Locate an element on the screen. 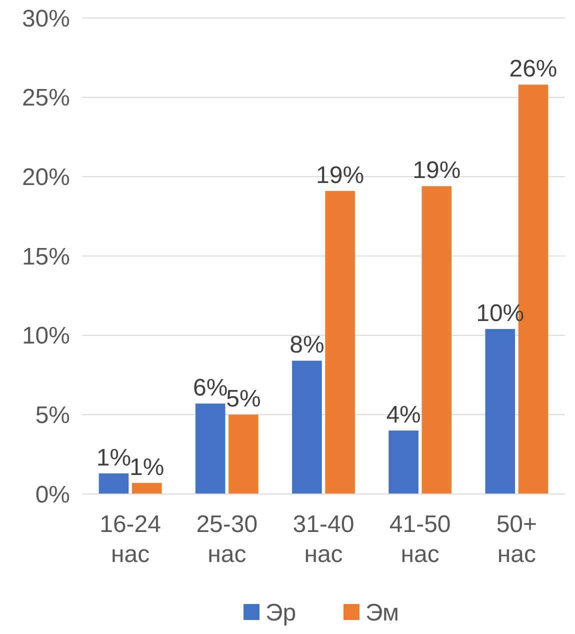 The width and height of the screenshot is (575, 634). y-tick-label: 25% is located at coordinates (46, 98).